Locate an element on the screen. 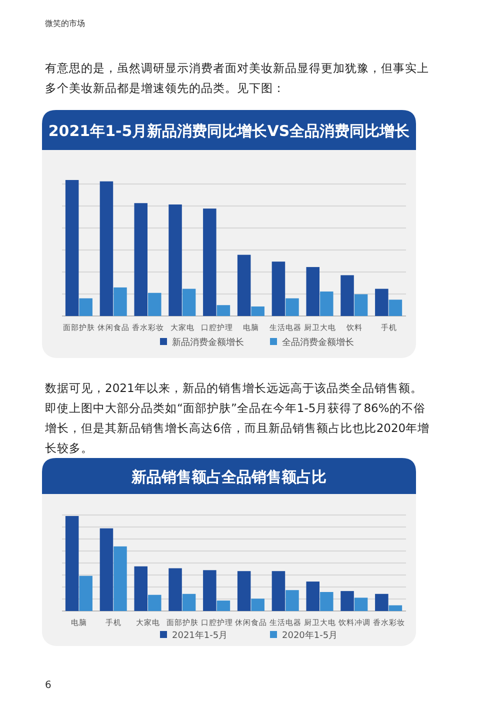  text: 6 is located at coordinates (48, 685).